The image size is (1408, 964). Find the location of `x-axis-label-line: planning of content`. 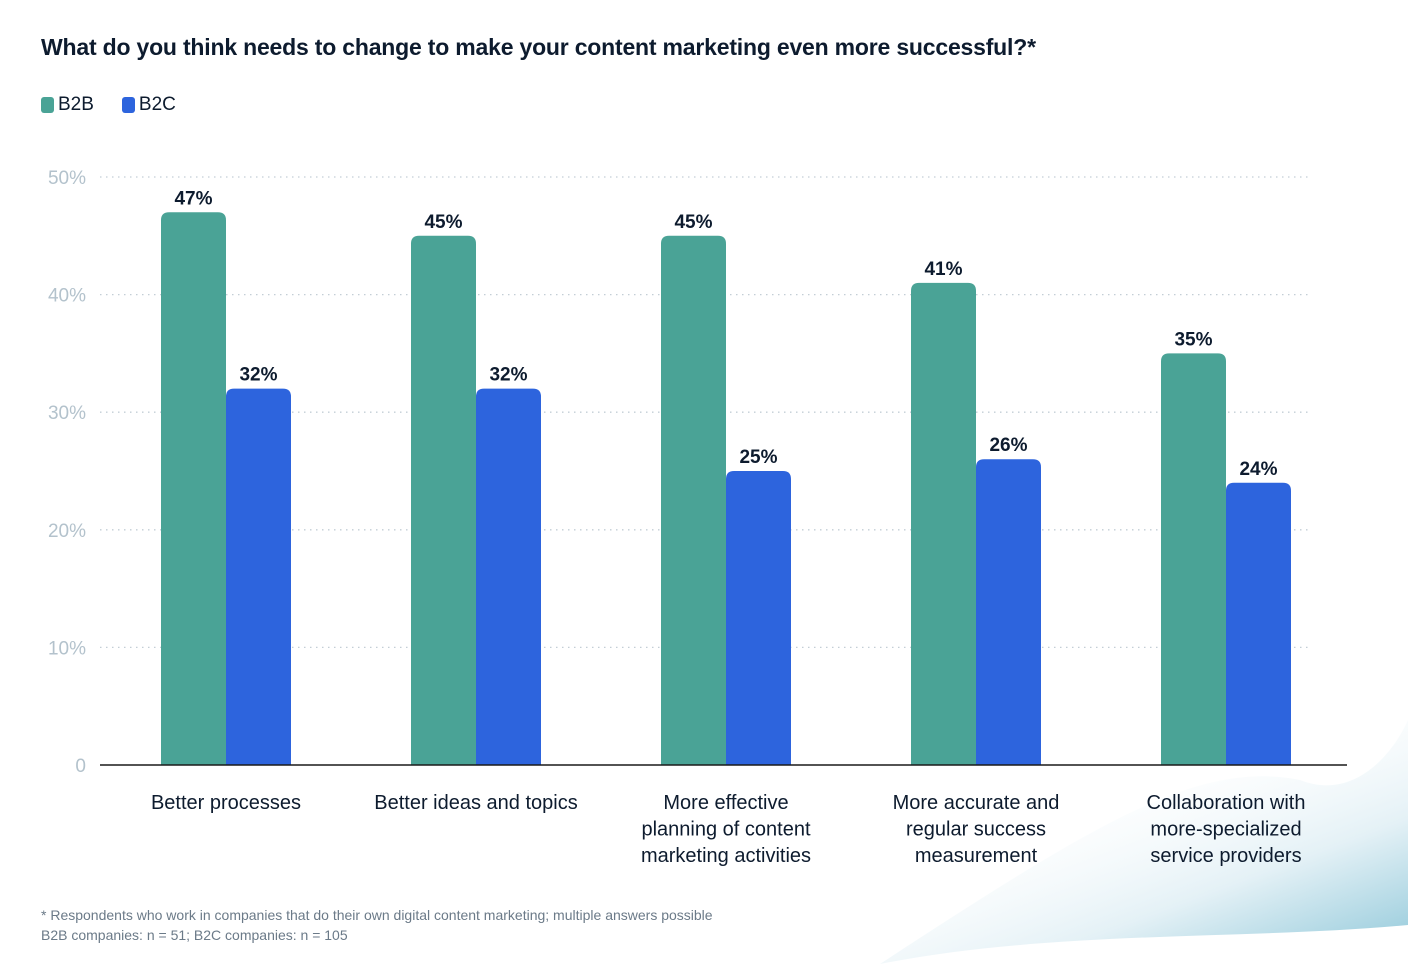

x-axis-label-line: planning of content is located at coordinates (725, 830).